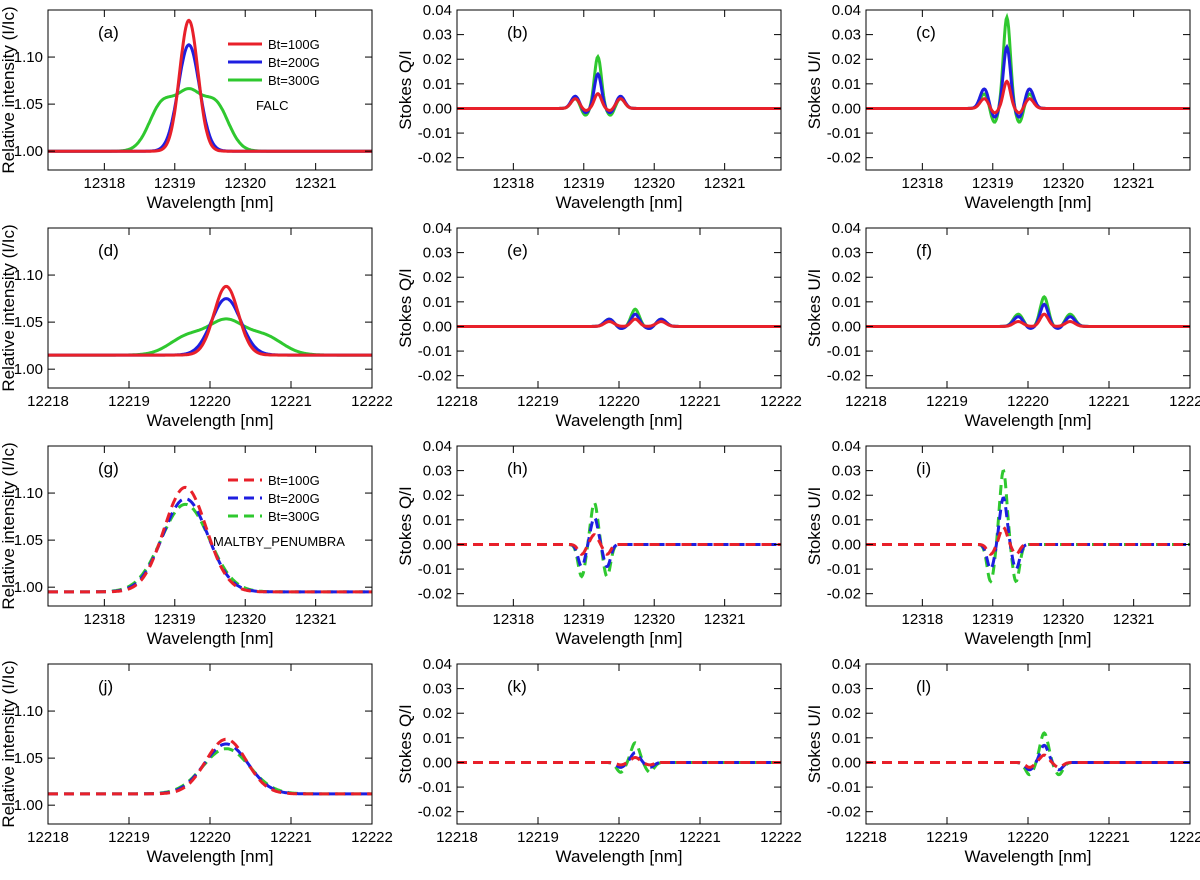  Describe the element at coordinates (1134, 183) in the screenshot. I see `xtick-label-c: 12321` at that location.